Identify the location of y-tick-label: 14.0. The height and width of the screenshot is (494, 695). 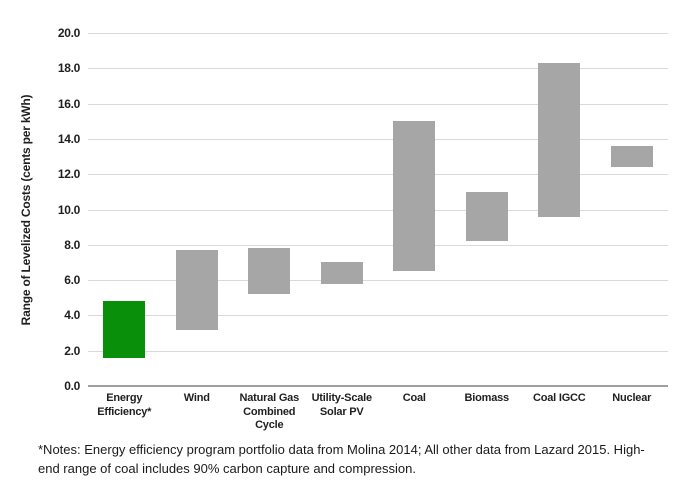
(68, 138).